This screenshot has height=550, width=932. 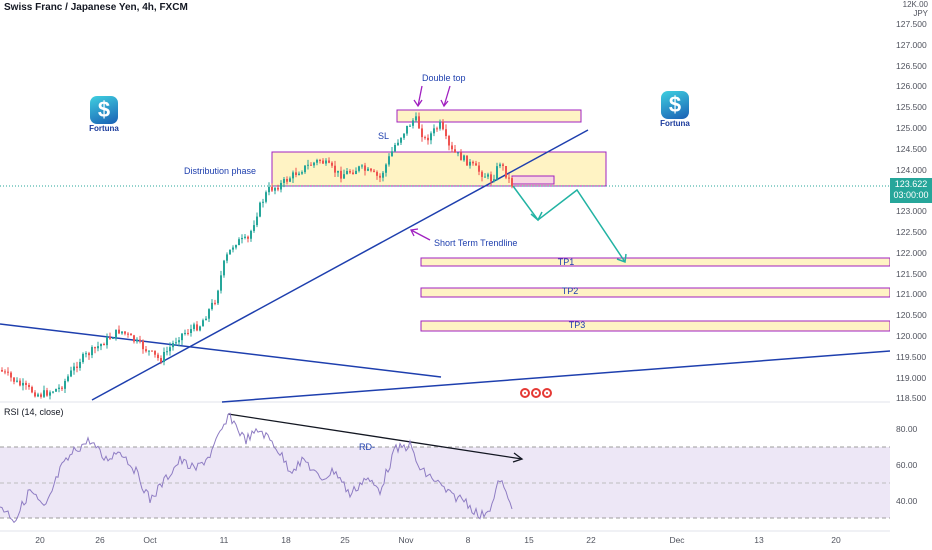 I want to click on entry-box, so click(x=533, y=180).